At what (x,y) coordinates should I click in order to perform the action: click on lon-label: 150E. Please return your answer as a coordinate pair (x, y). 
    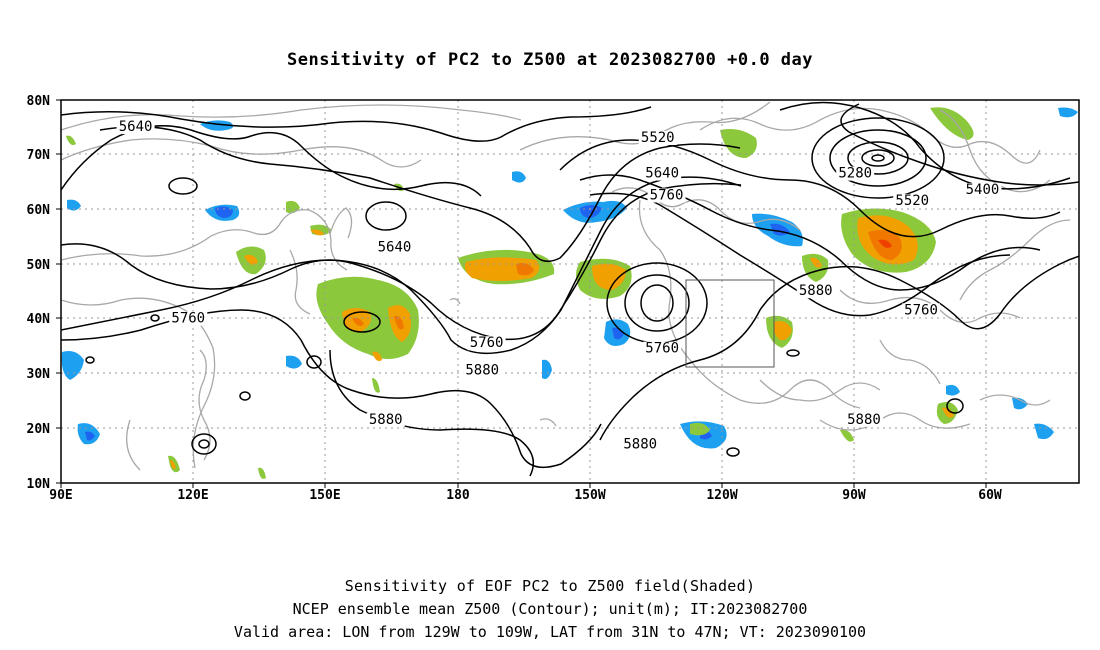
    Looking at the image, I should click on (324, 495).